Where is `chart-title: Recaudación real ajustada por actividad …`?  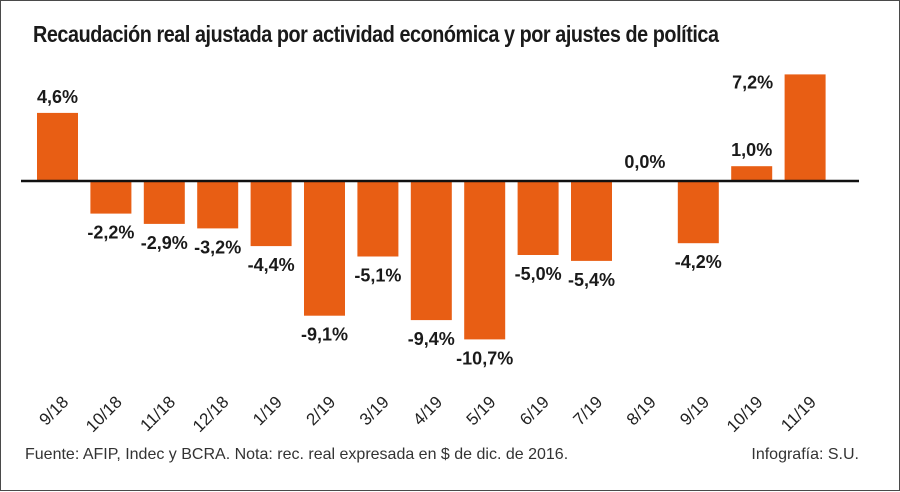 chart-title: Recaudación real ajustada por actividad … is located at coordinates (376, 34).